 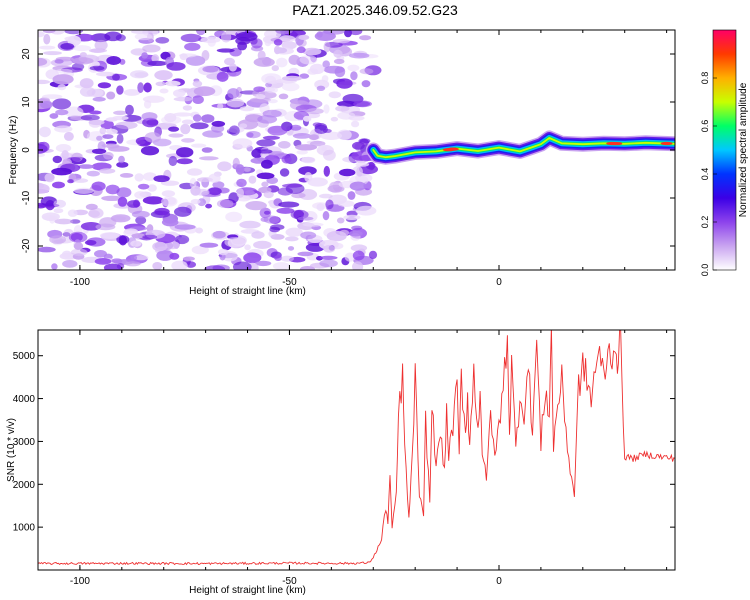 I want to click on y-tick-label: 3000, so click(x=24, y=442).